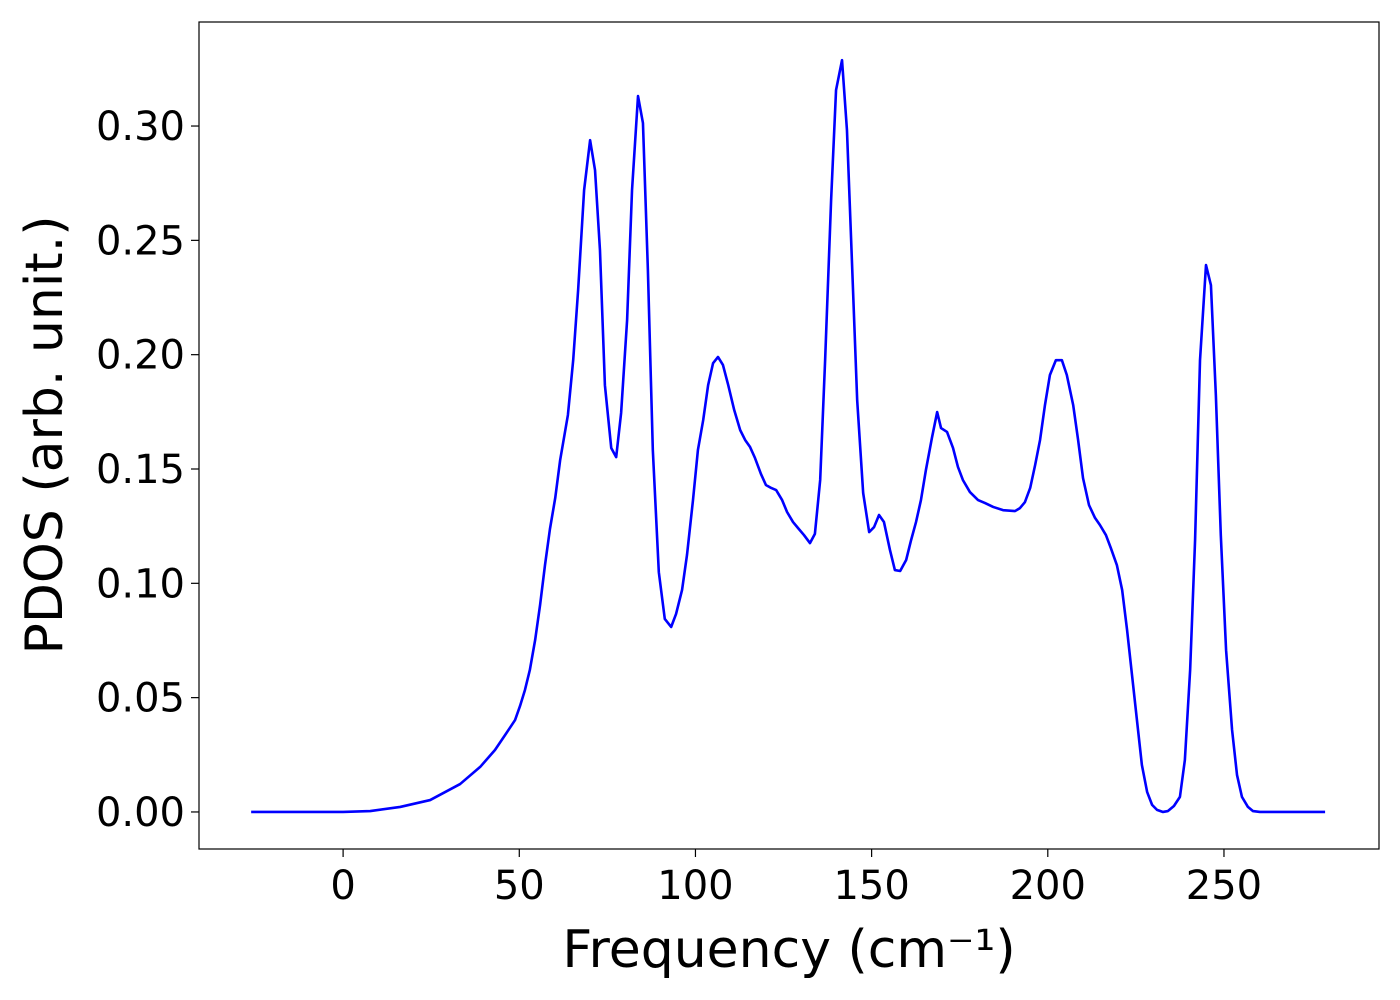 Image resolution: width=1400 pixels, height=1000 pixels. What do you see at coordinates (140, 470) in the screenshot?
I see `y-tick-label: 0.15` at bounding box center [140, 470].